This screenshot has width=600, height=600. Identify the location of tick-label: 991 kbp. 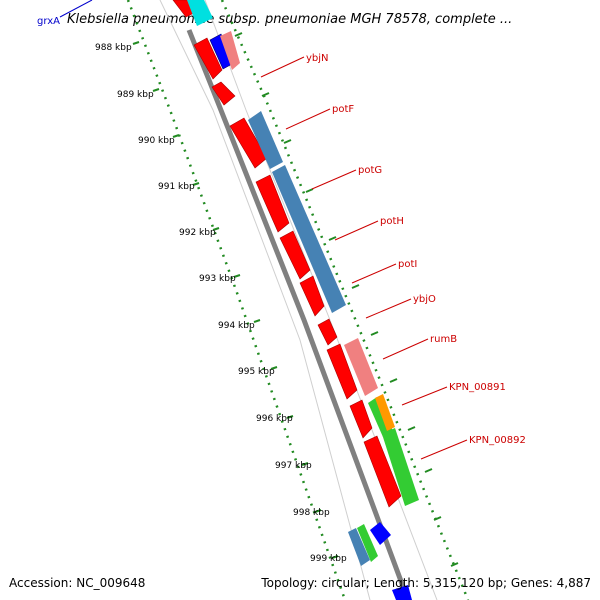
(176, 187).